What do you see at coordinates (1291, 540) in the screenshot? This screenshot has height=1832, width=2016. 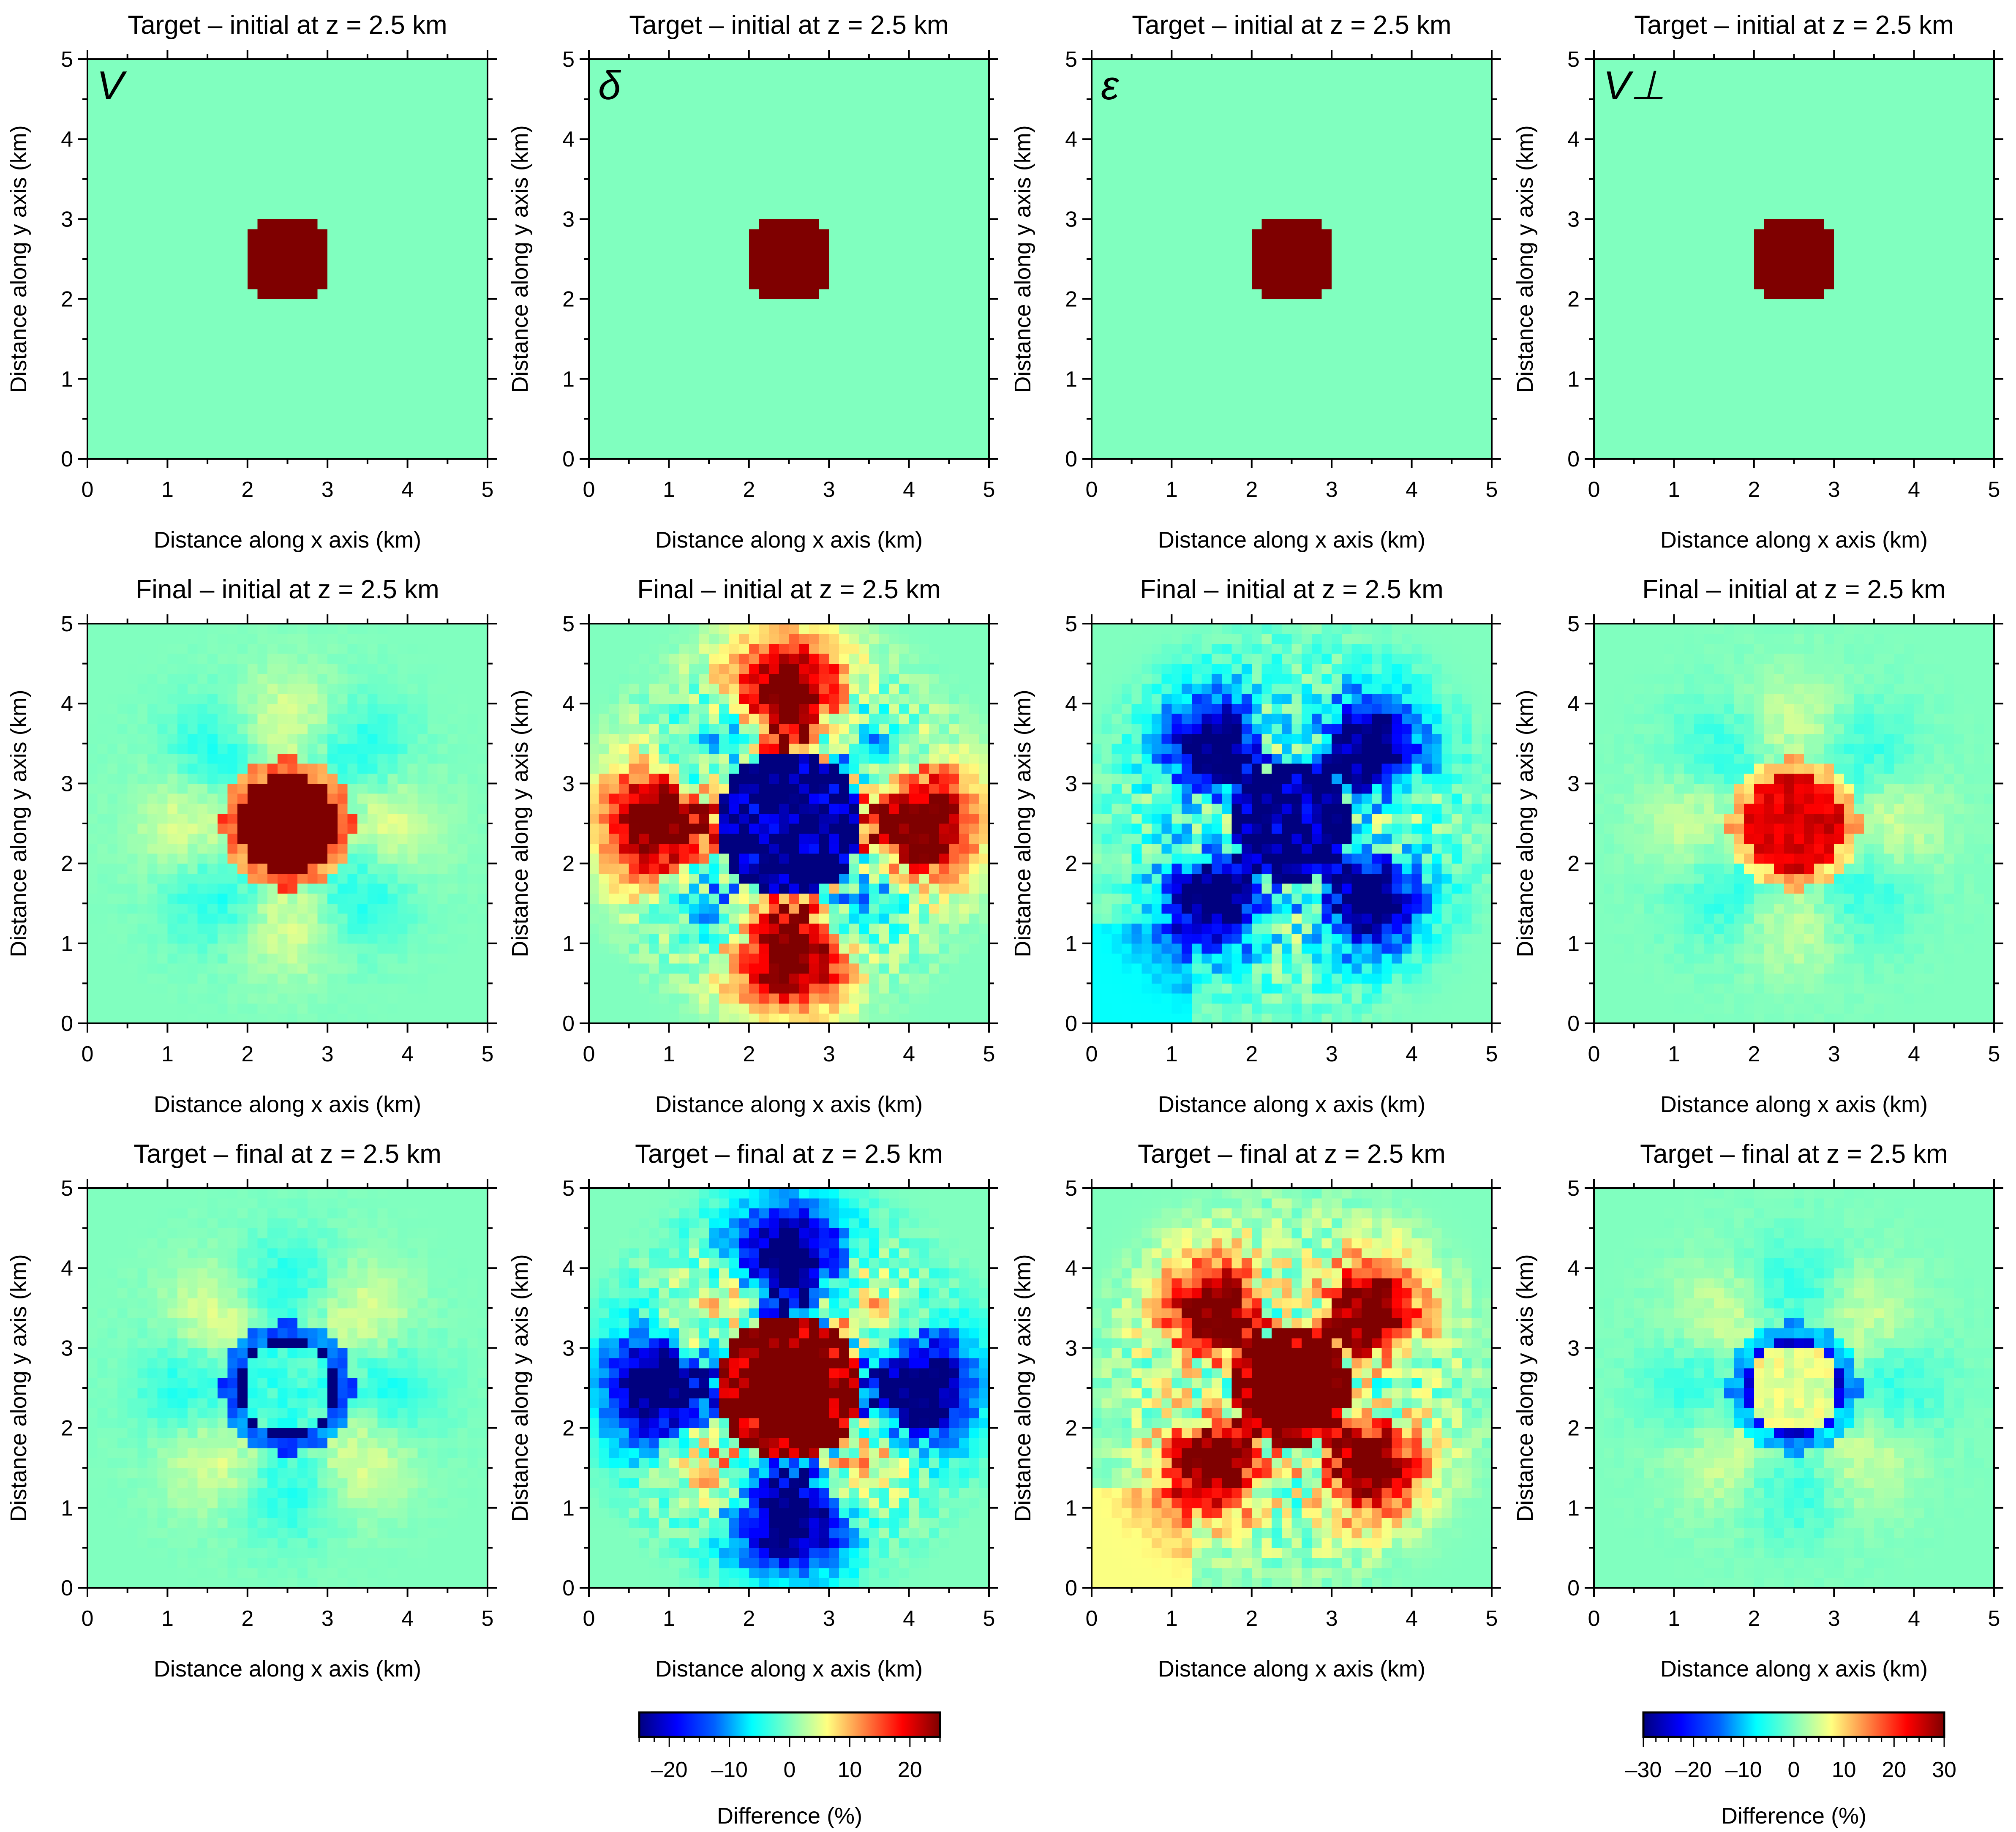 I see `x-axis-label: Distance along x axis (km)` at bounding box center [1291, 540].